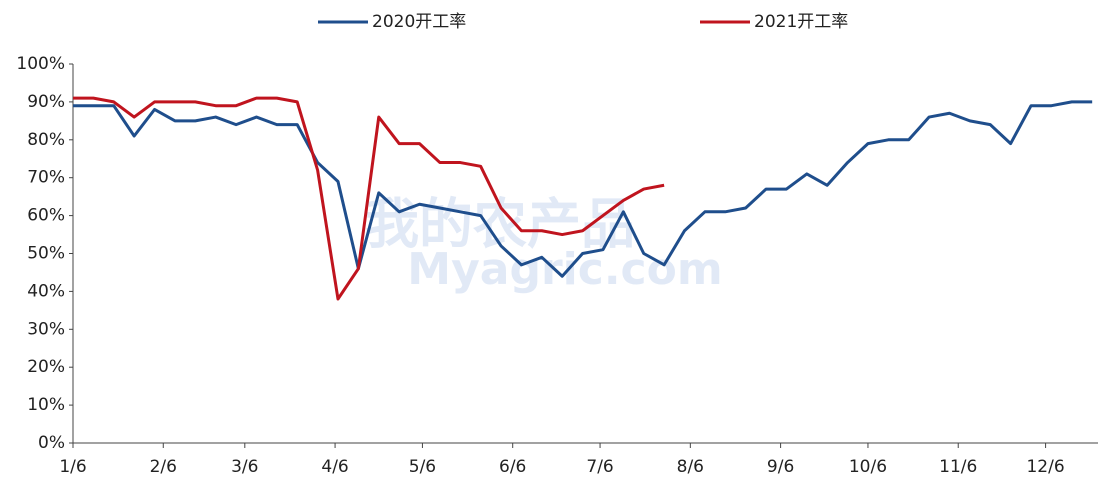 The height and width of the screenshot is (481, 1098). I want to click on x-tick-label: 6/6, so click(512, 467).